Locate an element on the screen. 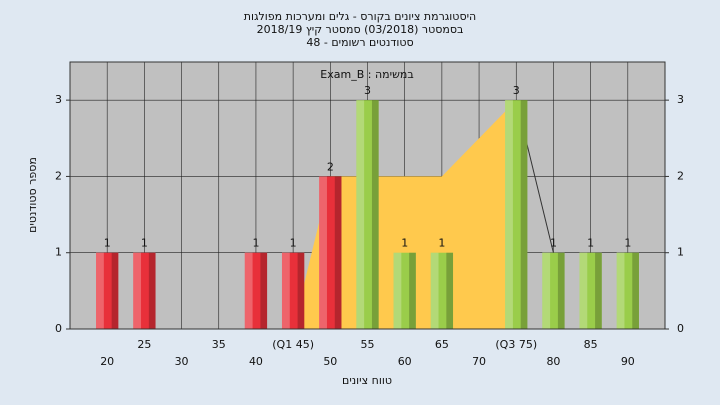 This screenshot has width=720, height=405. x-tick-label: 55 is located at coordinates (368, 344).